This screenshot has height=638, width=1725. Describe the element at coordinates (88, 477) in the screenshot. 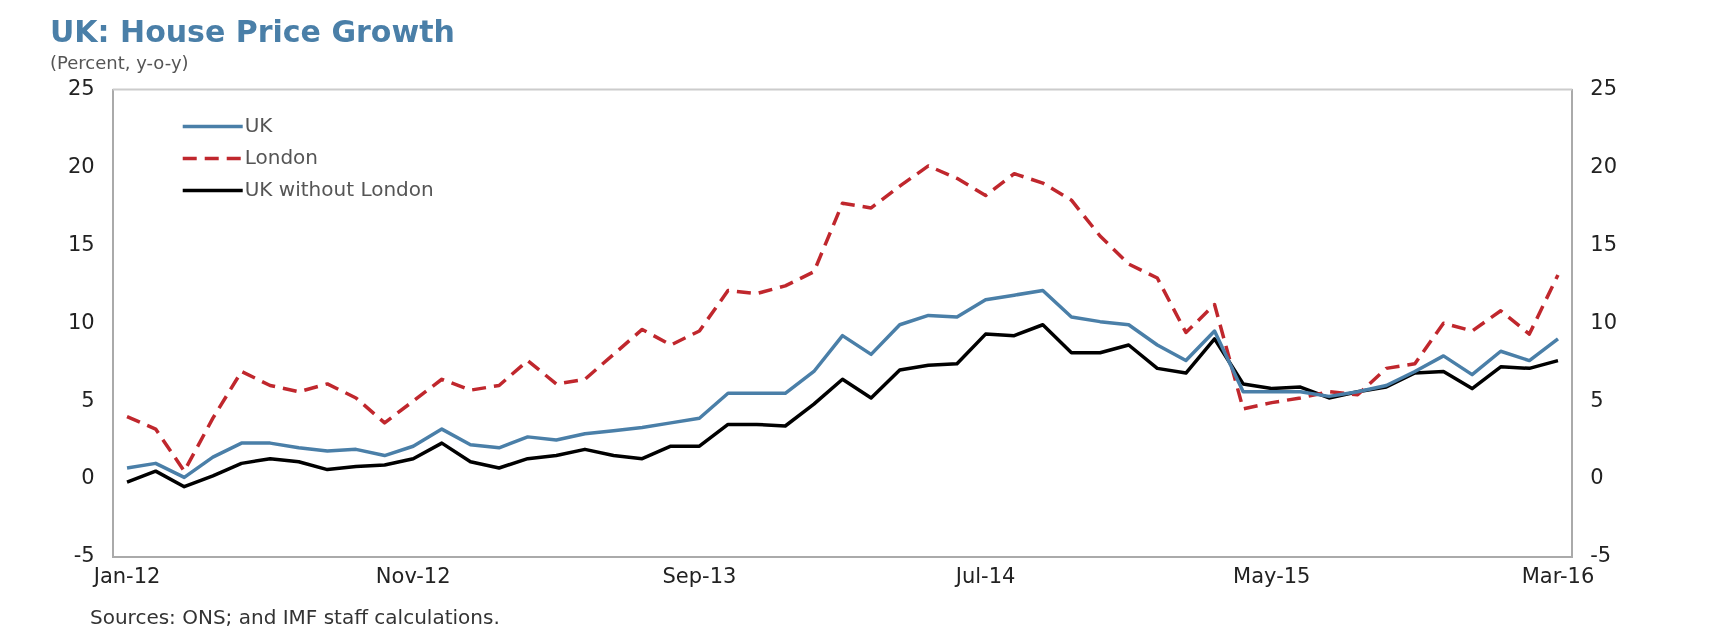

I see `y-tick-label: 0` at that location.